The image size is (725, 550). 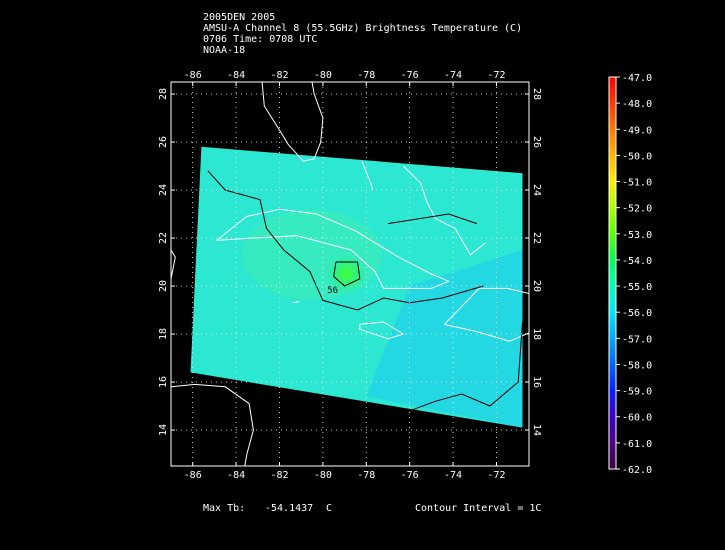 What do you see at coordinates (163, 190) in the screenshot?
I see `y-tick-label-left: 24` at bounding box center [163, 190].